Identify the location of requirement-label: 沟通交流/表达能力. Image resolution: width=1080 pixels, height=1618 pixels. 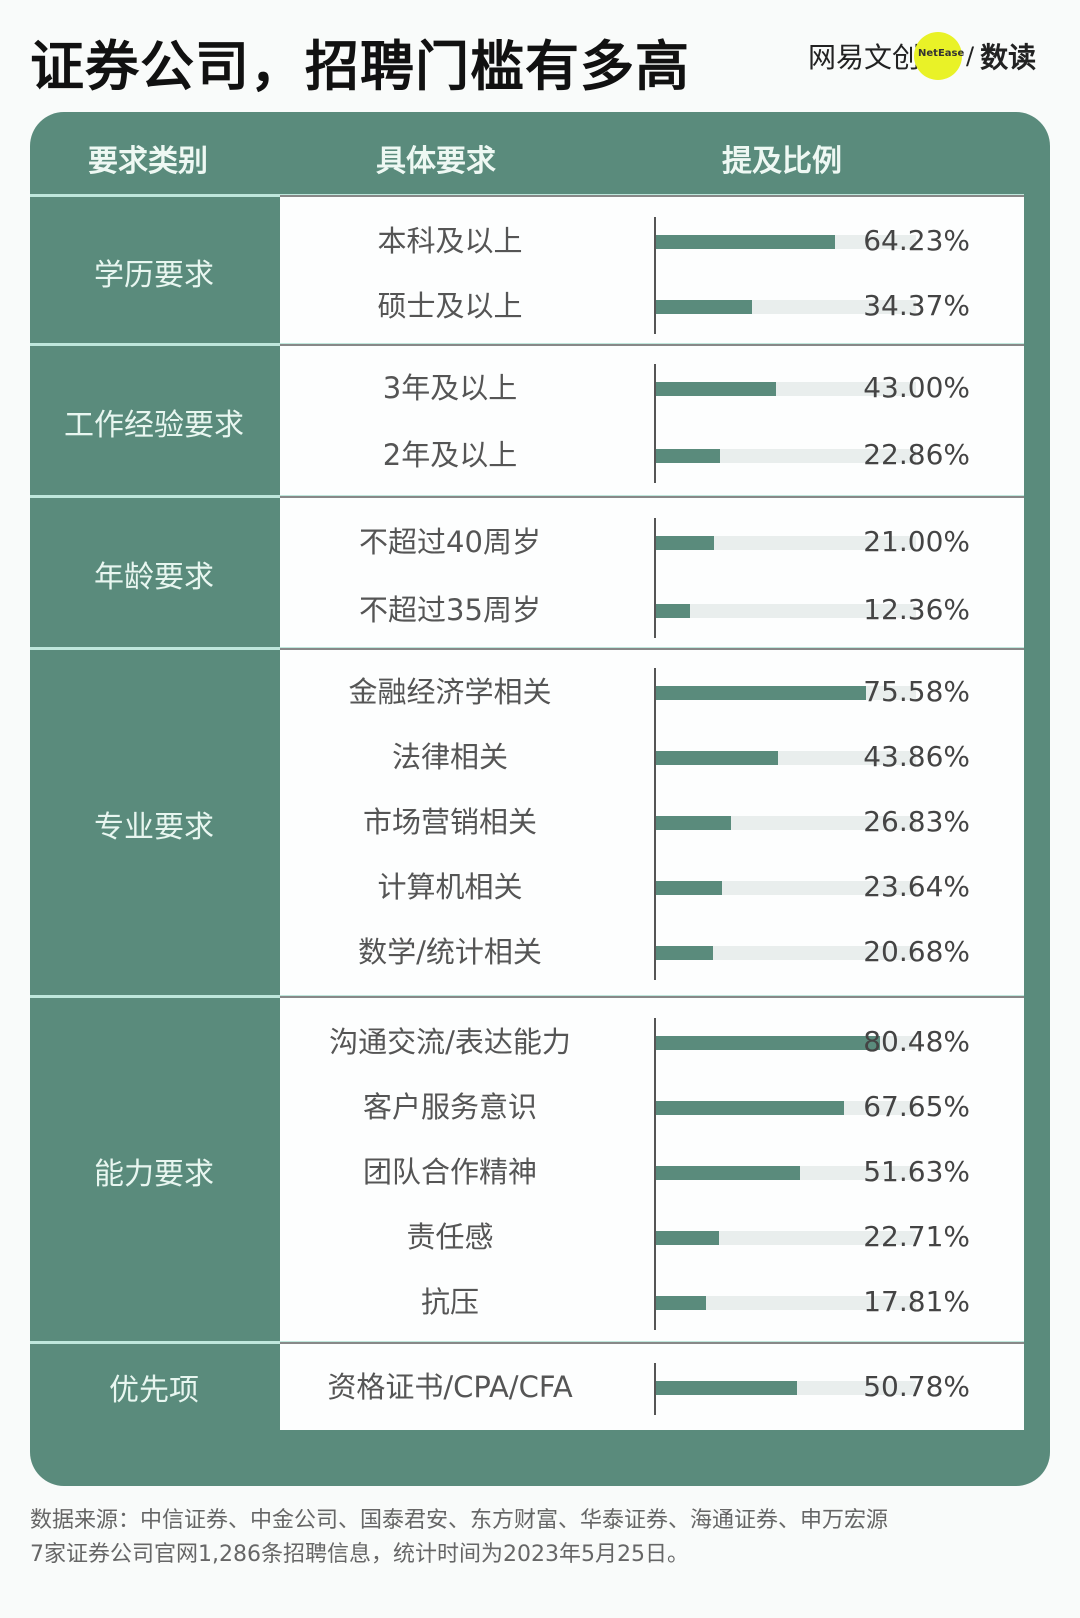
(450, 1042).